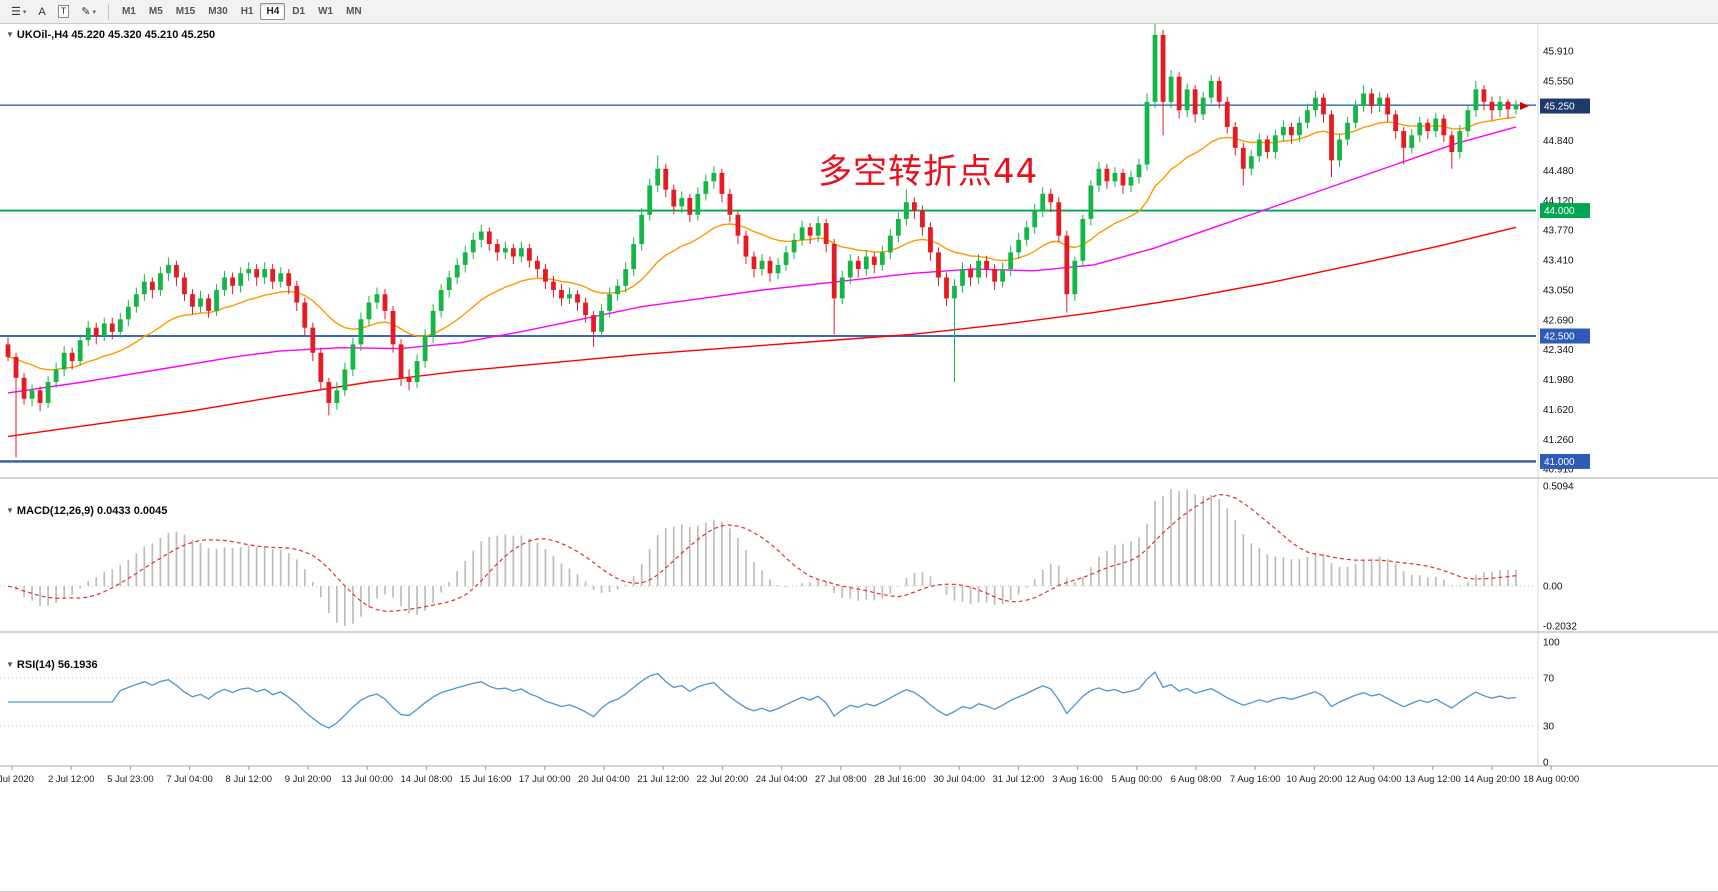  I want to click on svg-text: 70, so click(1549, 679).